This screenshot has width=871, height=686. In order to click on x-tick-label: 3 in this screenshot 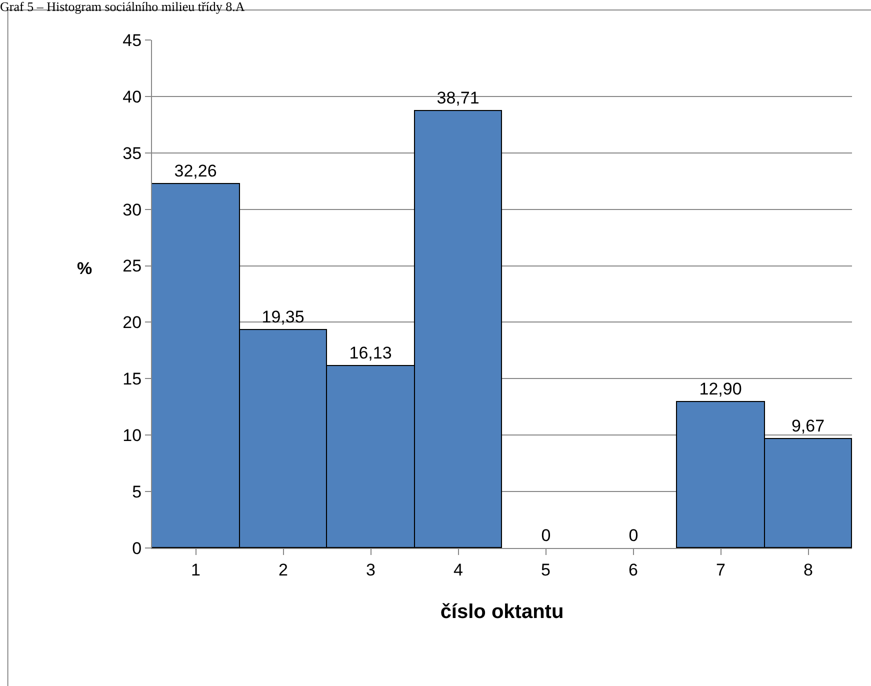, I will do `click(371, 570)`.